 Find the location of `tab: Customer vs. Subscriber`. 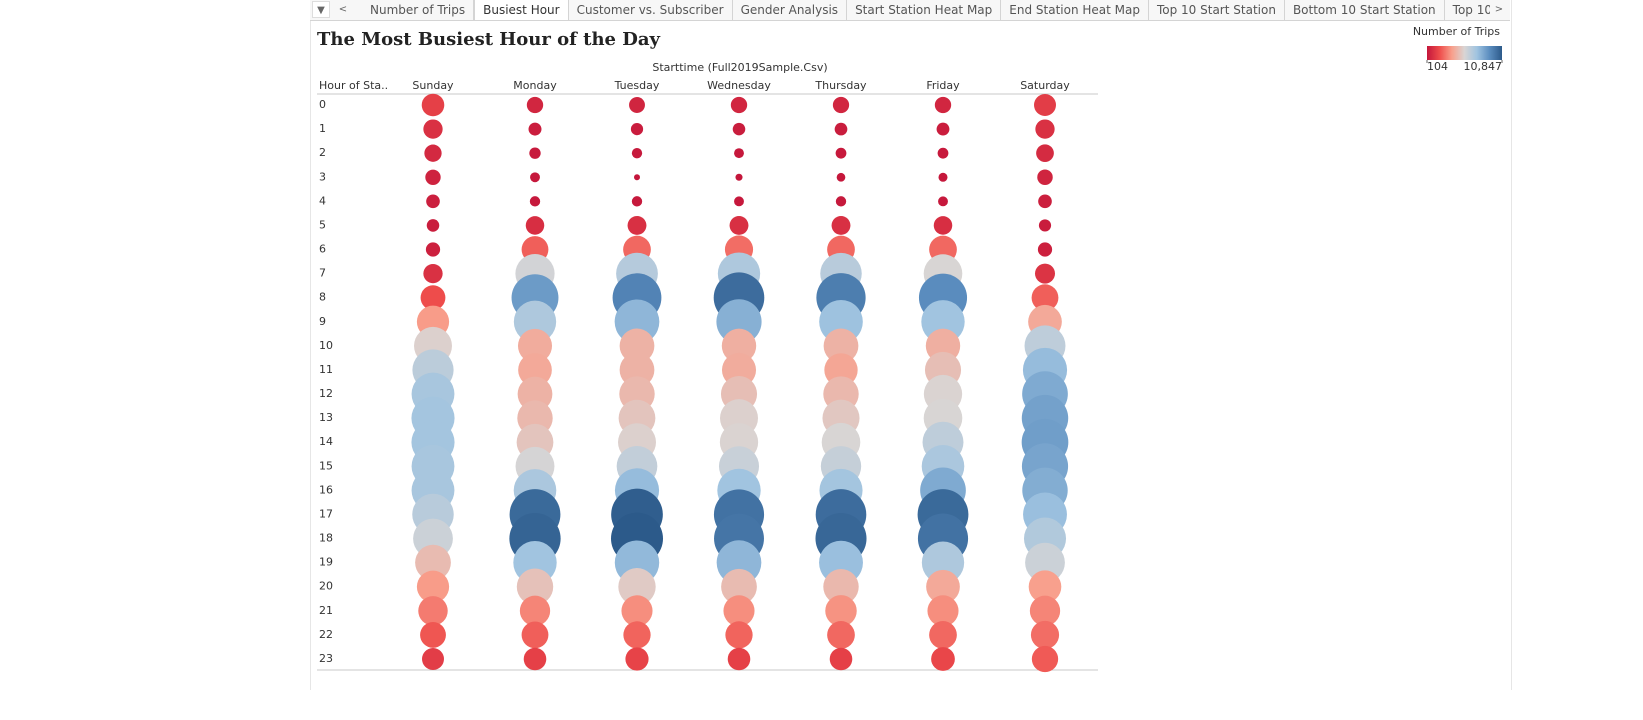

tab: Customer vs. Subscriber is located at coordinates (651, 10).